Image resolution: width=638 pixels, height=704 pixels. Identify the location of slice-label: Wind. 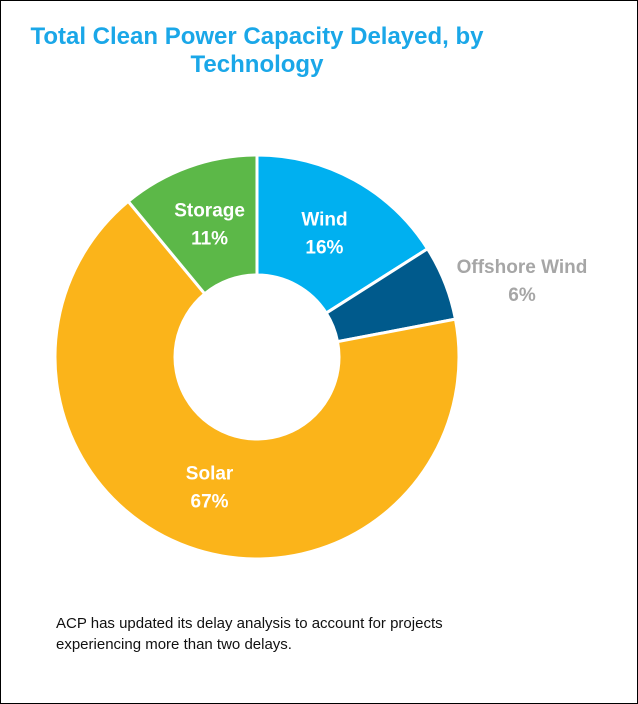
(324, 219).